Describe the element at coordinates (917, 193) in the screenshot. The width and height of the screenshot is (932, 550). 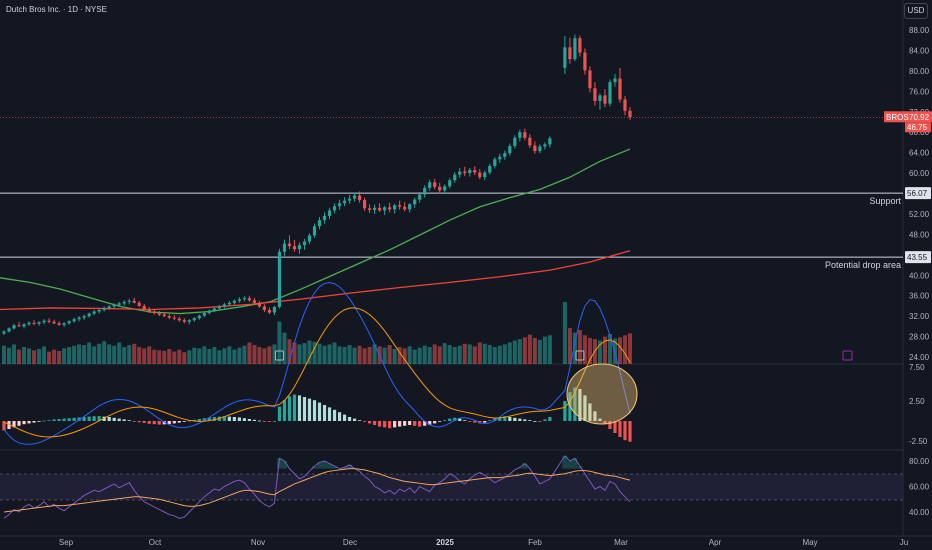
I see `level-tag: 56.07` at that location.